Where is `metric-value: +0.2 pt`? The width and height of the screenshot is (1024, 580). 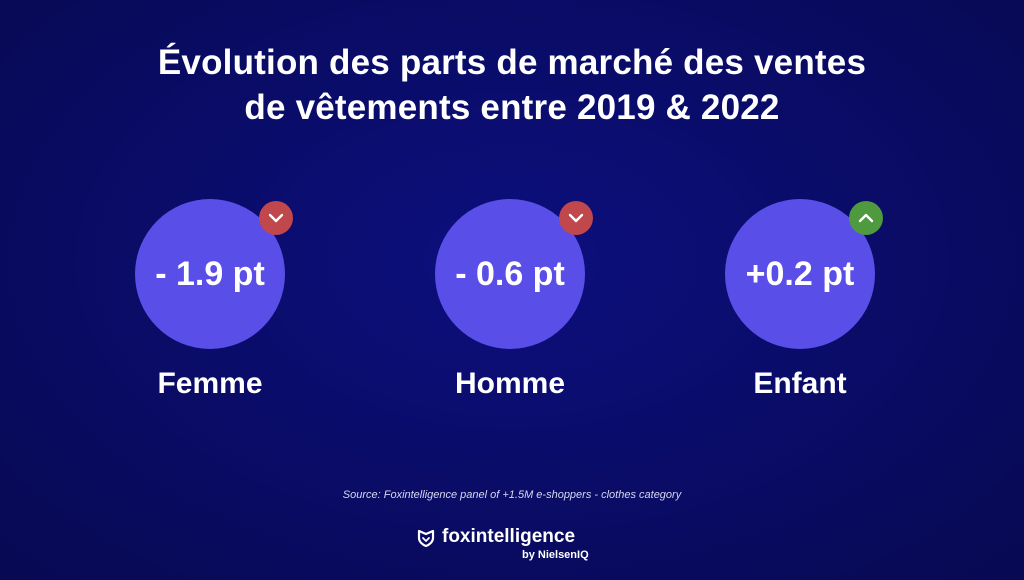 metric-value: +0.2 pt is located at coordinates (800, 273).